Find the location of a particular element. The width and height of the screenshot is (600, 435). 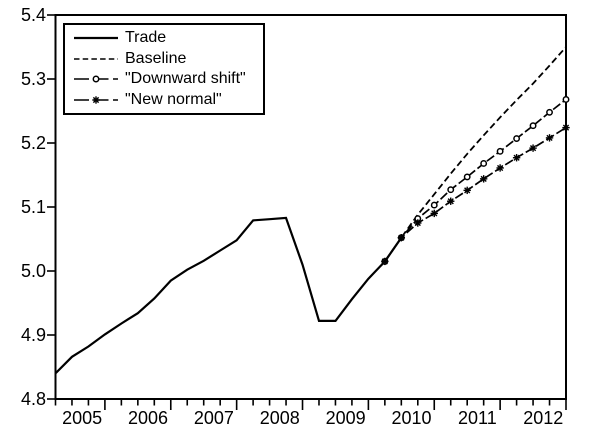

new-normal-markers is located at coordinates (475, 194).